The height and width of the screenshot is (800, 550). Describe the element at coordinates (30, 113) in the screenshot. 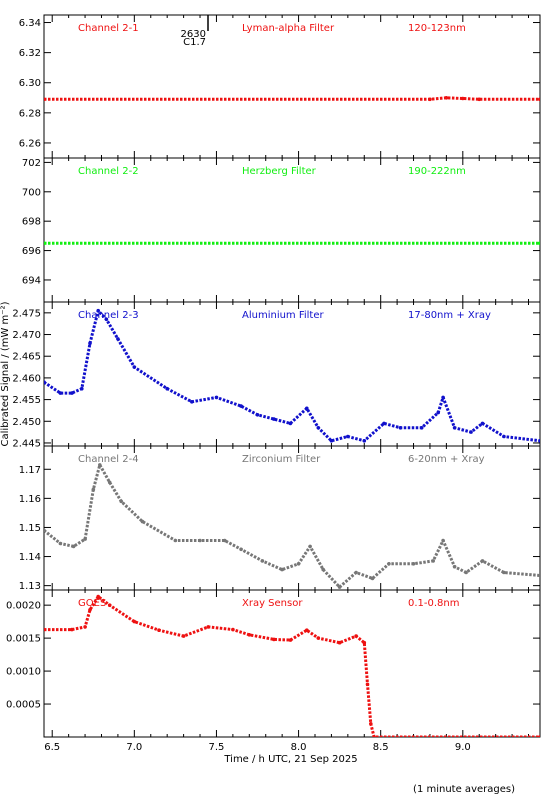

I see `y-tick-label: 6.28` at that location.